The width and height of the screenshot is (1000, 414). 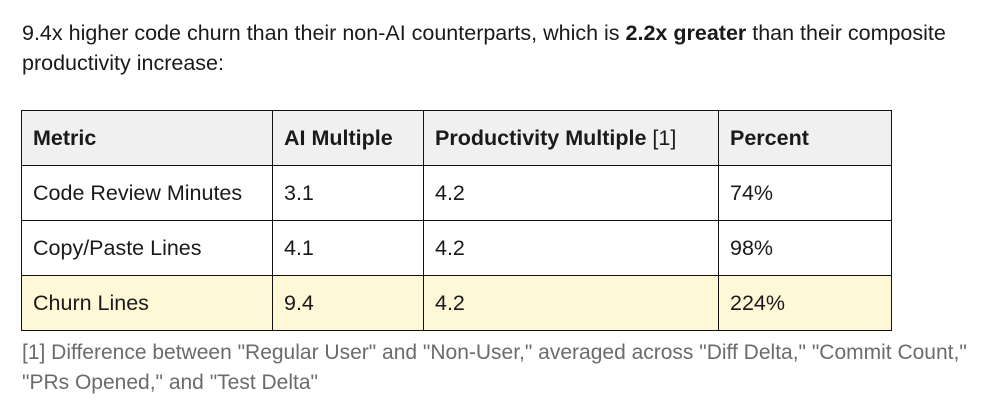 What do you see at coordinates (805, 138) in the screenshot?
I see `header-percent: Percent` at bounding box center [805, 138].